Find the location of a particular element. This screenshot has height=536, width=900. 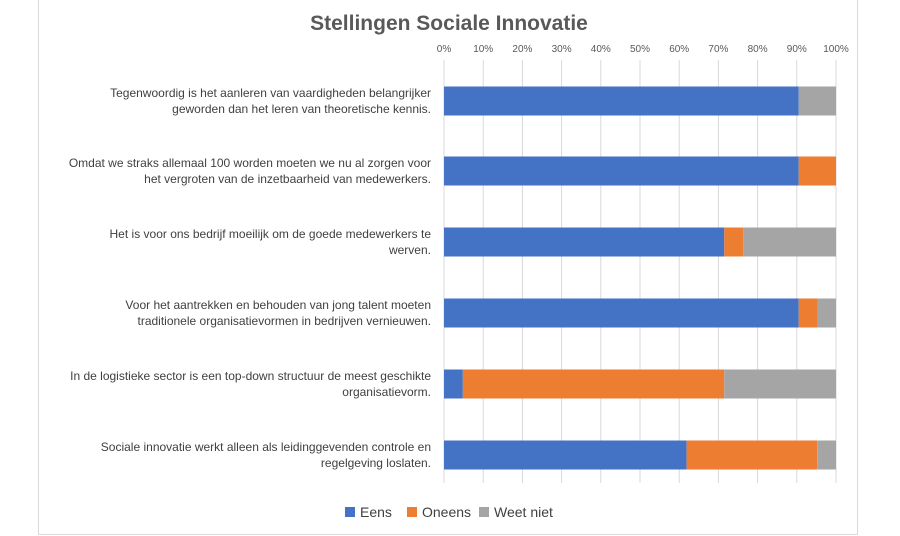

chart-title: Stellingen Sociale Innovatie is located at coordinates (449, 23).